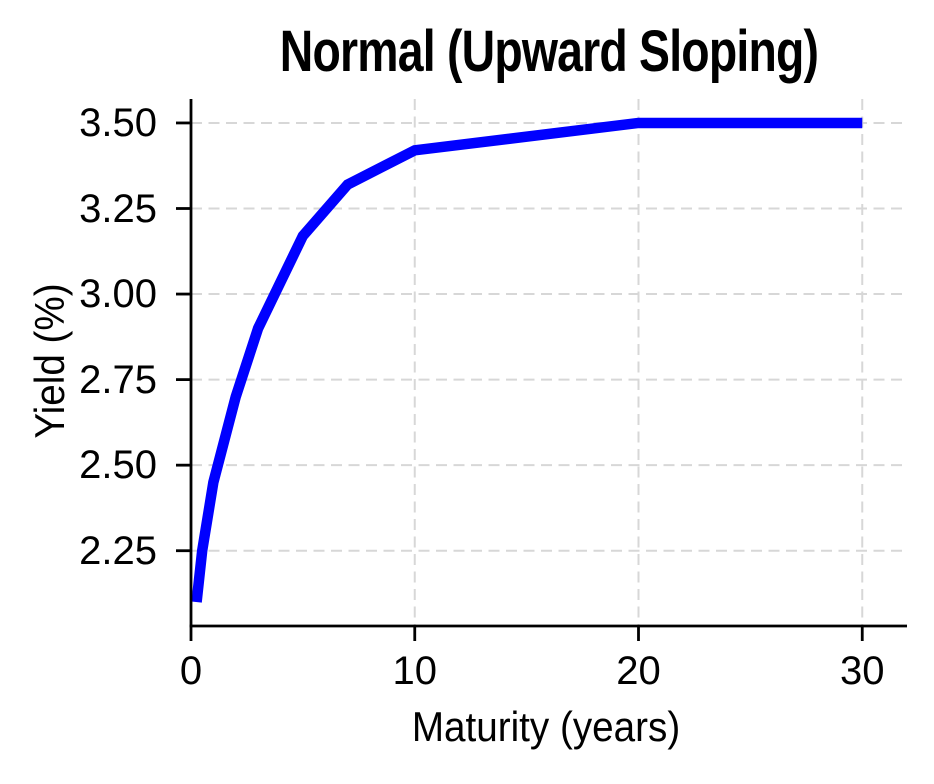  I want to click on x-axis-label: Maturity (years), so click(546, 726).